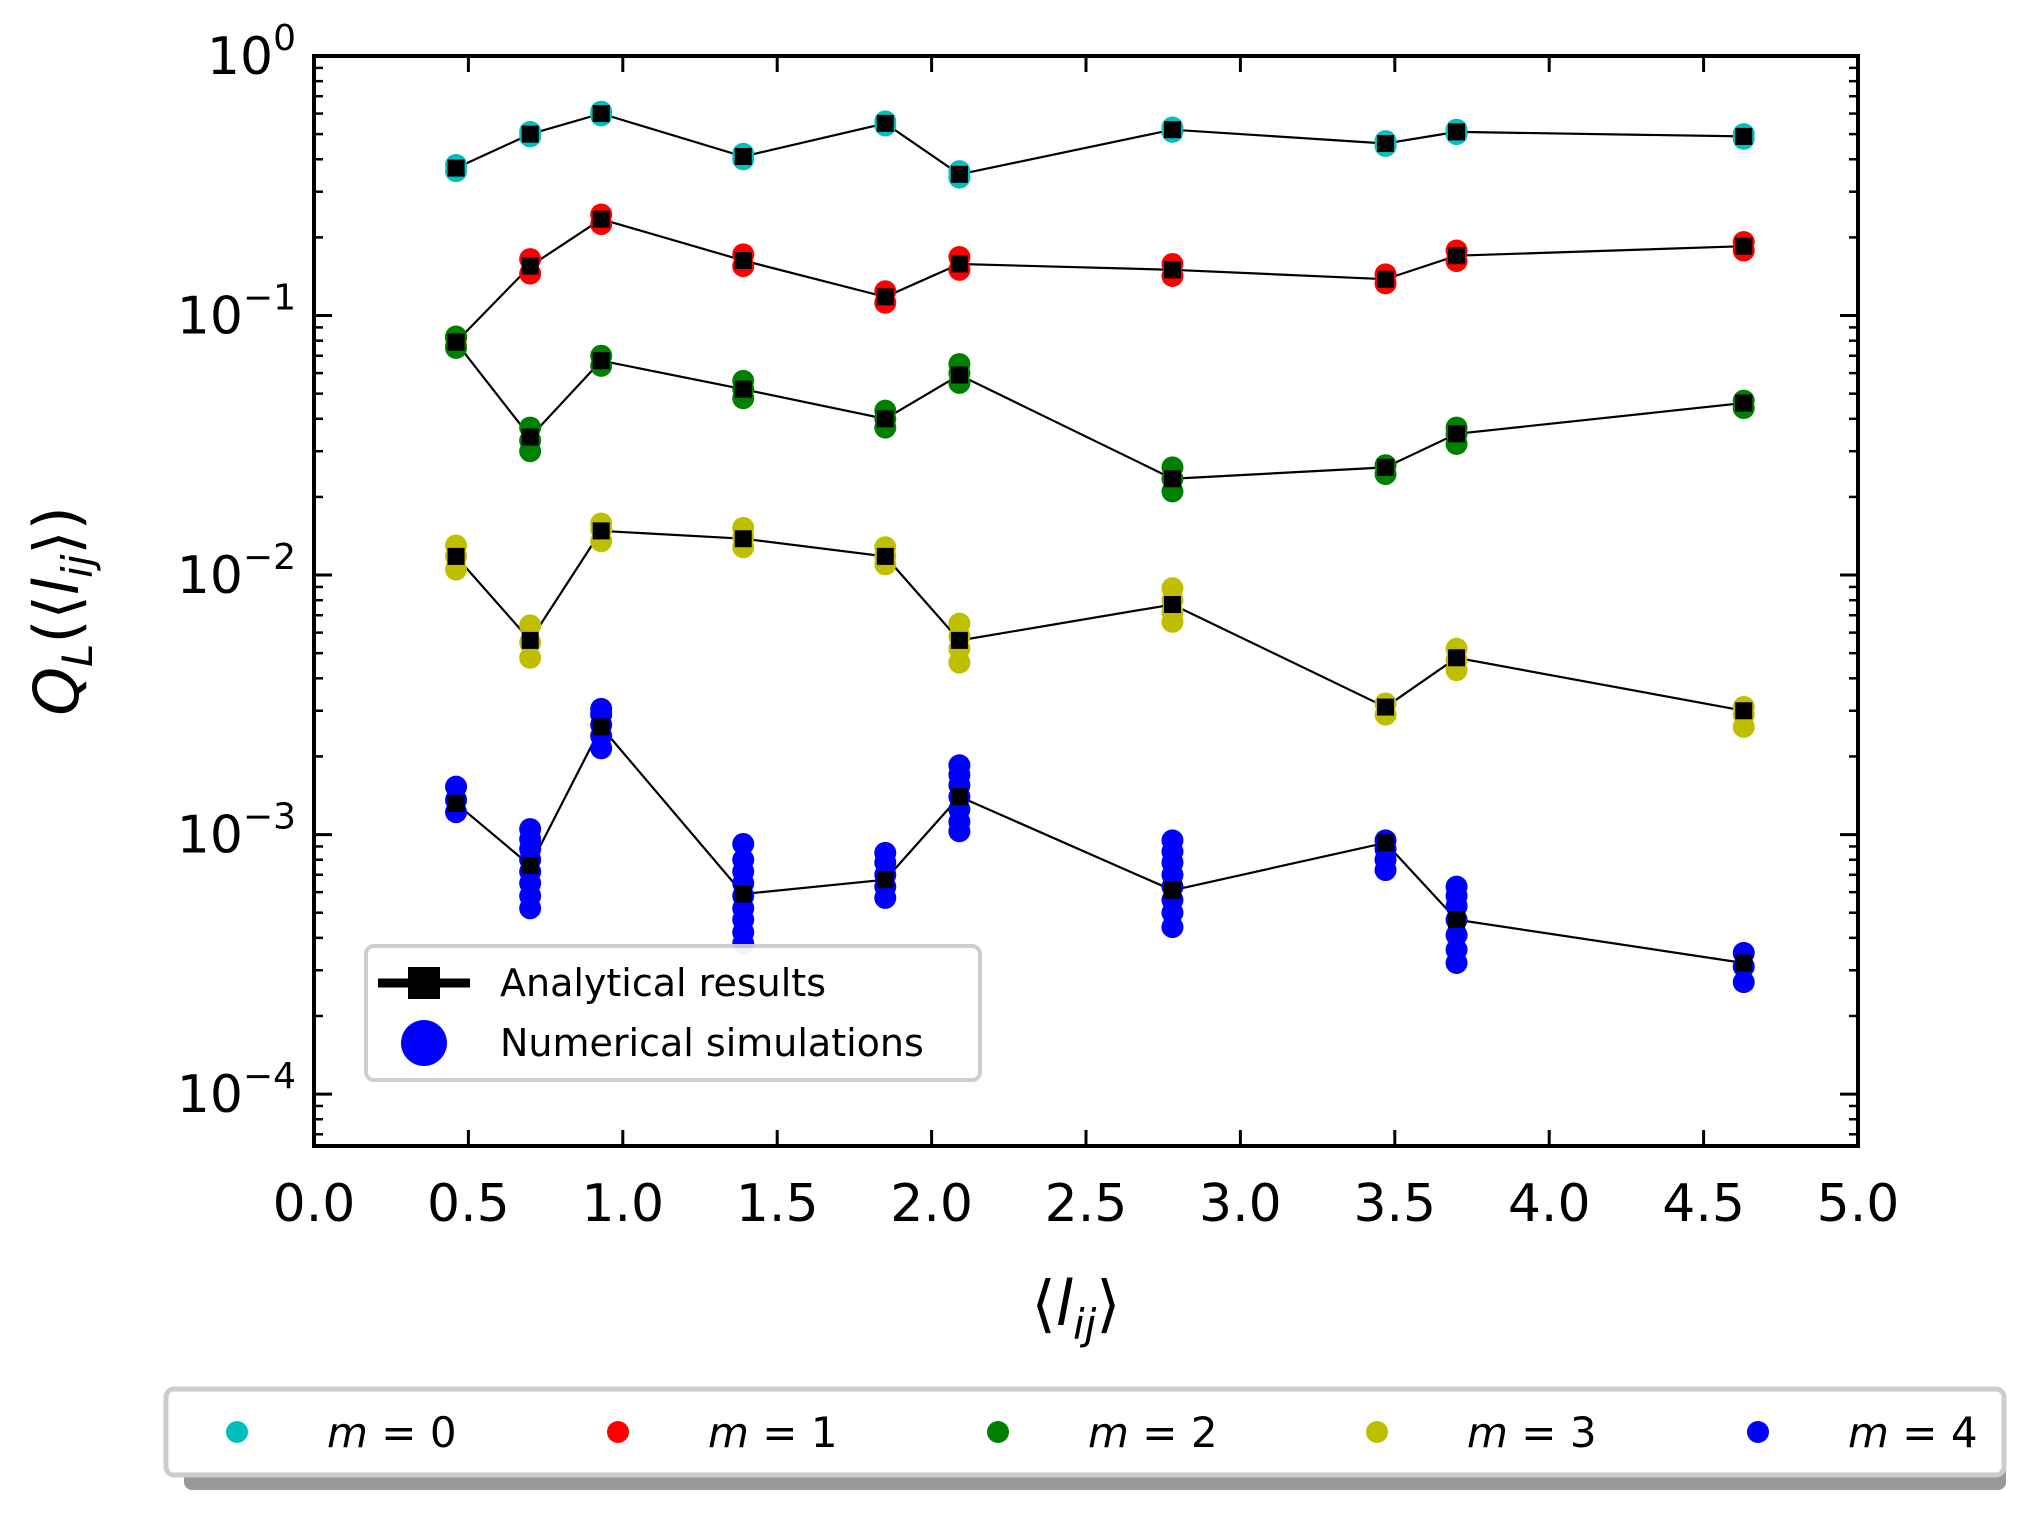 This screenshot has height=1522, width=2025. What do you see at coordinates (1044, 1303) in the screenshot?
I see `x-label-open: ⟨` at bounding box center [1044, 1303].